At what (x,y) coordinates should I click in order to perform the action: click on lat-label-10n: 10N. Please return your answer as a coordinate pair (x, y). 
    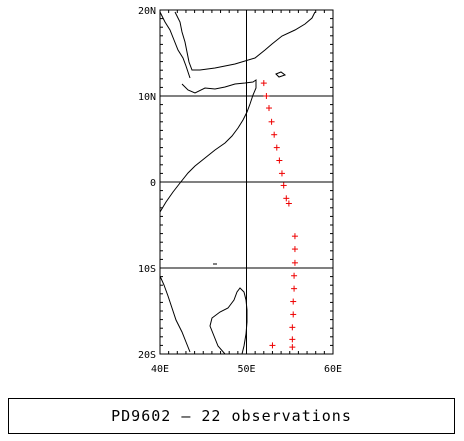
    Looking at the image, I should click on (147, 97).